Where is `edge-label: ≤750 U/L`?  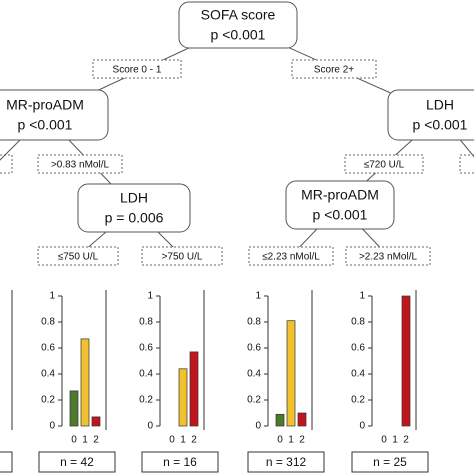 edge-label: ≤750 U/L is located at coordinates (78, 257).